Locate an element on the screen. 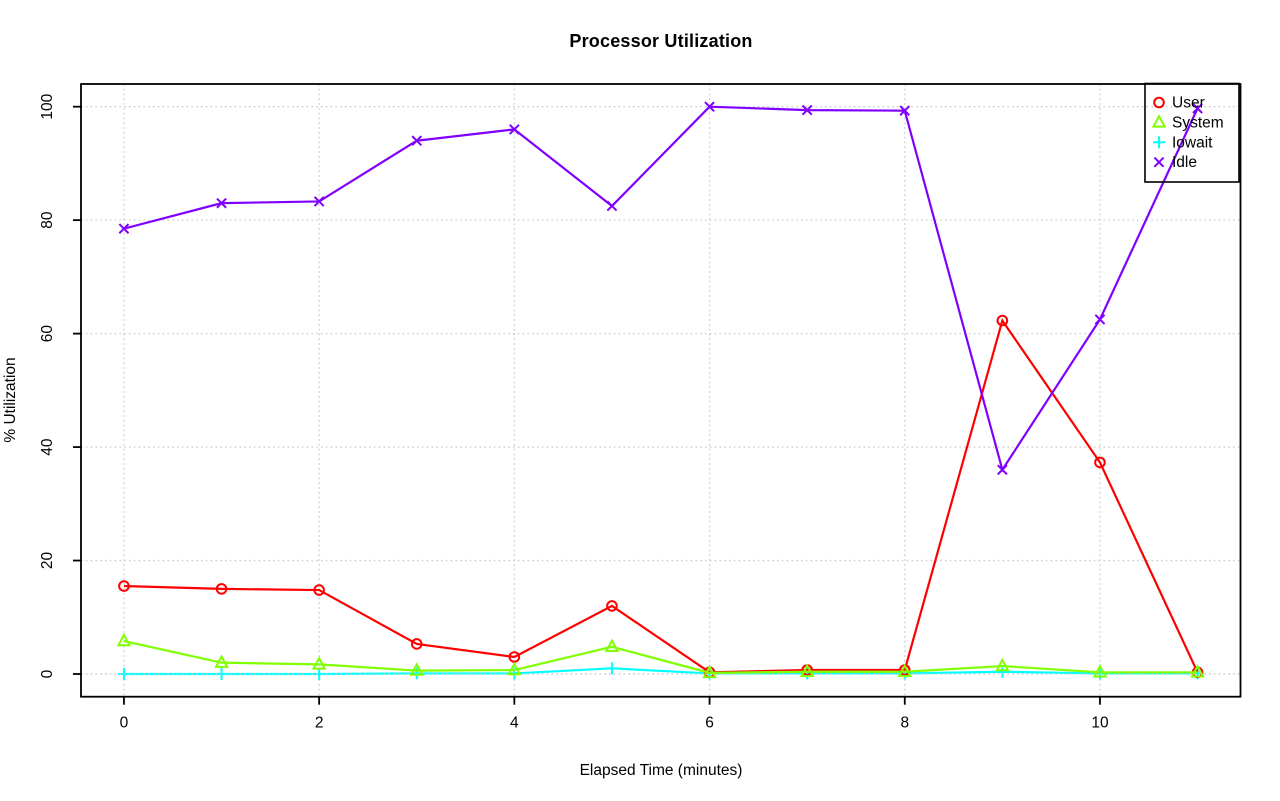 The height and width of the screenshot is (801, 1280). legend-box is located at coordinates (1192, 132).